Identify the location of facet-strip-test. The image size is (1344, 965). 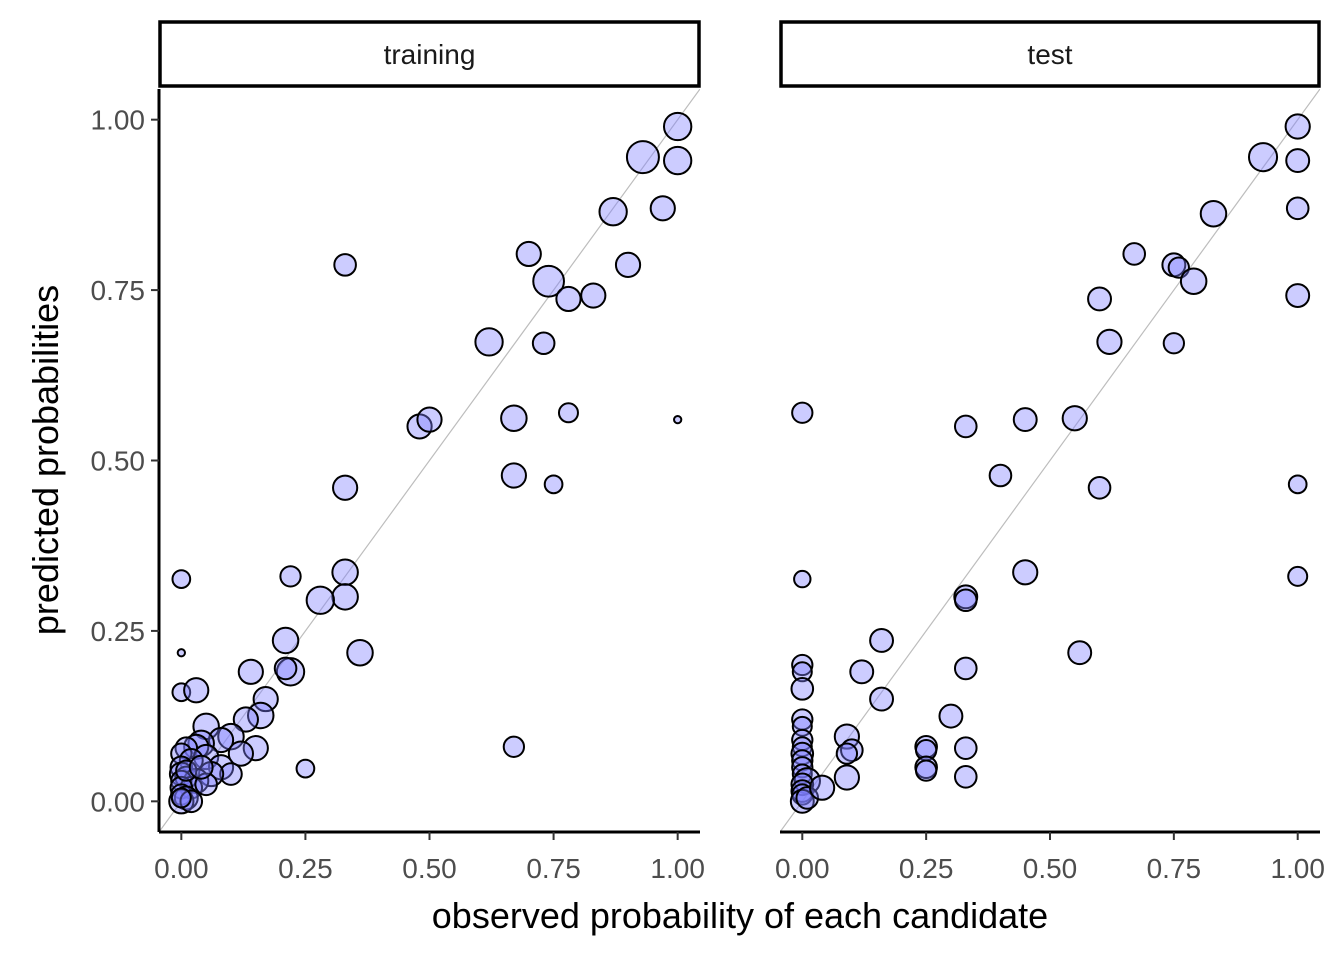
(1050, 54).